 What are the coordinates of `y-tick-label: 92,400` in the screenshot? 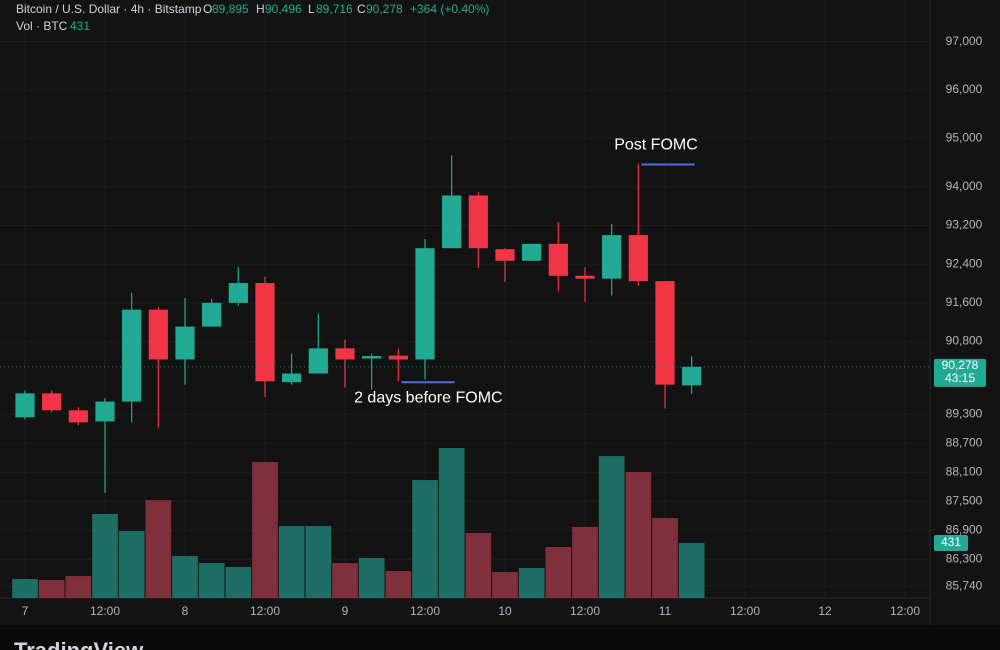 It's located at (964, 263).